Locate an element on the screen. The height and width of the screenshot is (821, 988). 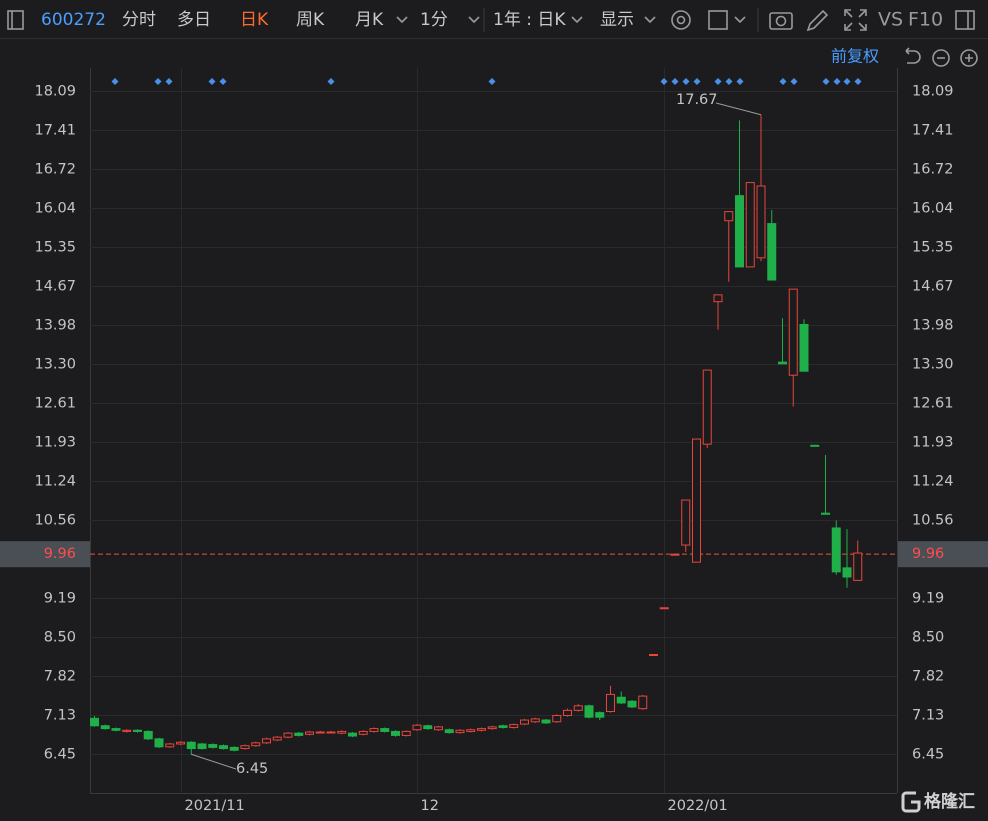
watermark: 格隆汇 is located at coordinates (938, 802).